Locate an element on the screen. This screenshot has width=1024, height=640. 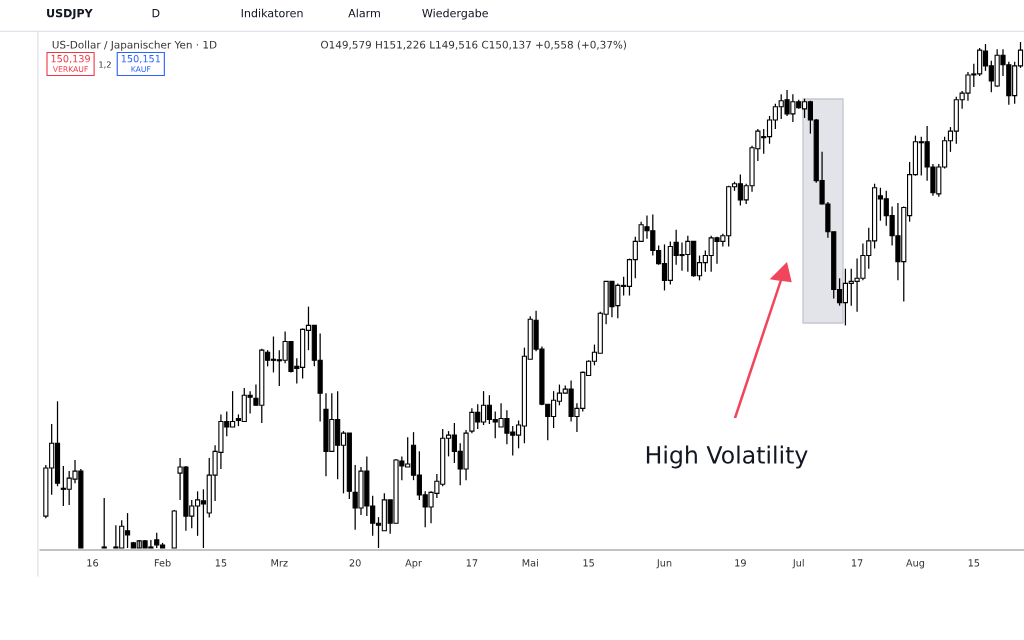
x-tick-label: Mrz is located at coordinates (279, 563).